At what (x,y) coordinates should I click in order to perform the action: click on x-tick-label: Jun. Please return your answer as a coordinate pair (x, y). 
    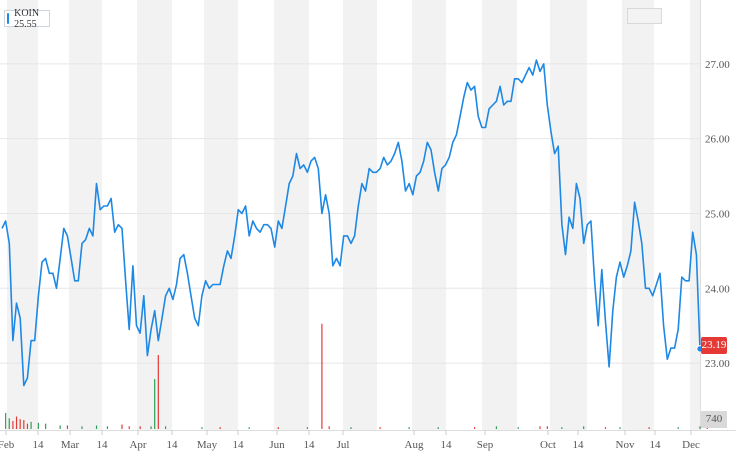
    Looking at the image, I should click on (277, 445).